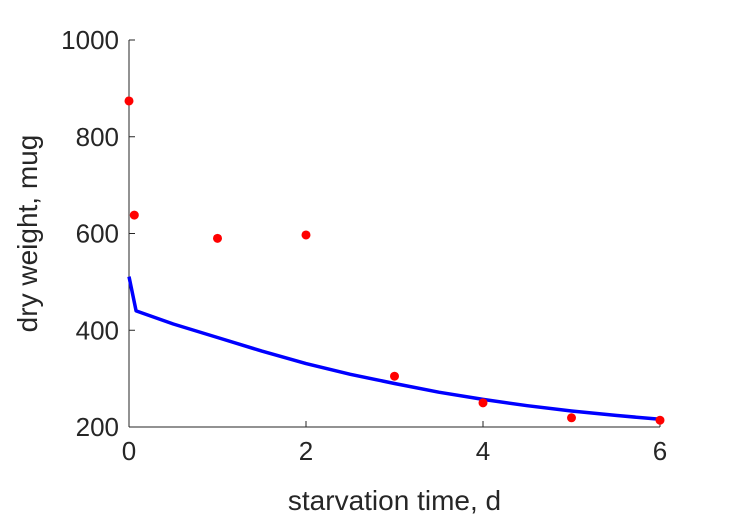  What do you see at coordinates (97, 330) in the screenshot?
I see `y-tick-label: 400` at bounding box center [97, 330].